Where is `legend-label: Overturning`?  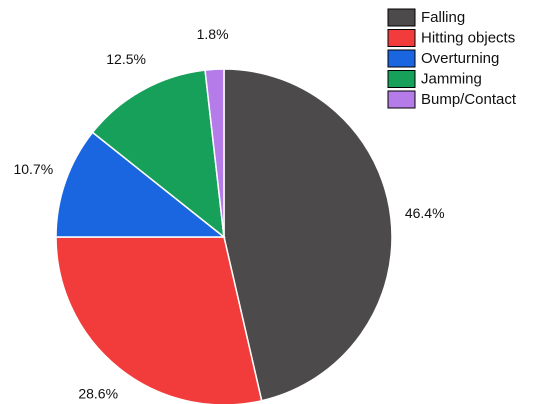
legend-label: Overturning is located at coordinates (460, 58).